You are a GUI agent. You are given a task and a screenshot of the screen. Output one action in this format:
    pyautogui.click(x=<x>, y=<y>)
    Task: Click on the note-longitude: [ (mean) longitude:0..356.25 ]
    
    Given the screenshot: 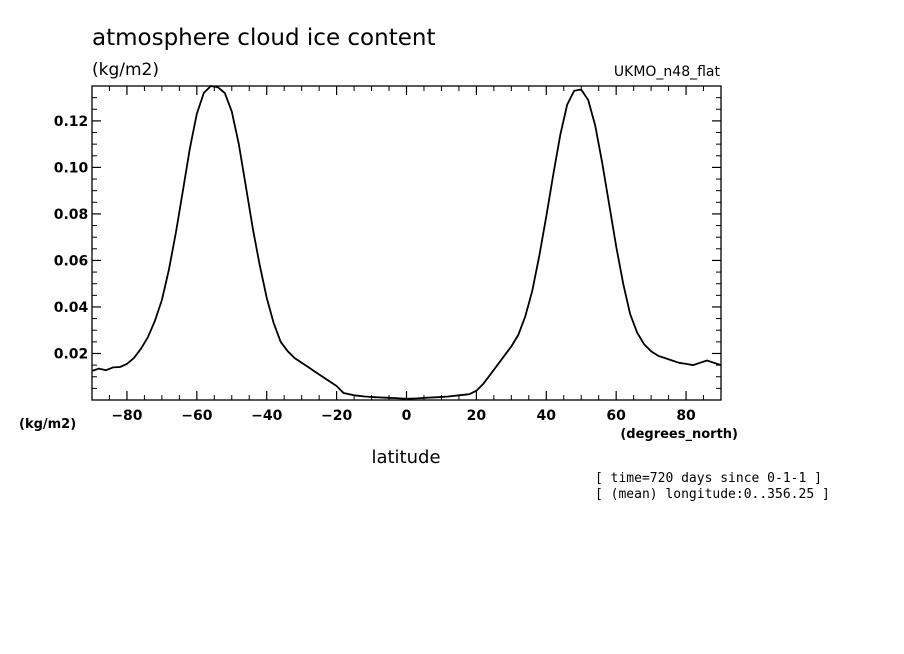 What is the action you would take?
    pyautogui.click(x=712, y=494)
    